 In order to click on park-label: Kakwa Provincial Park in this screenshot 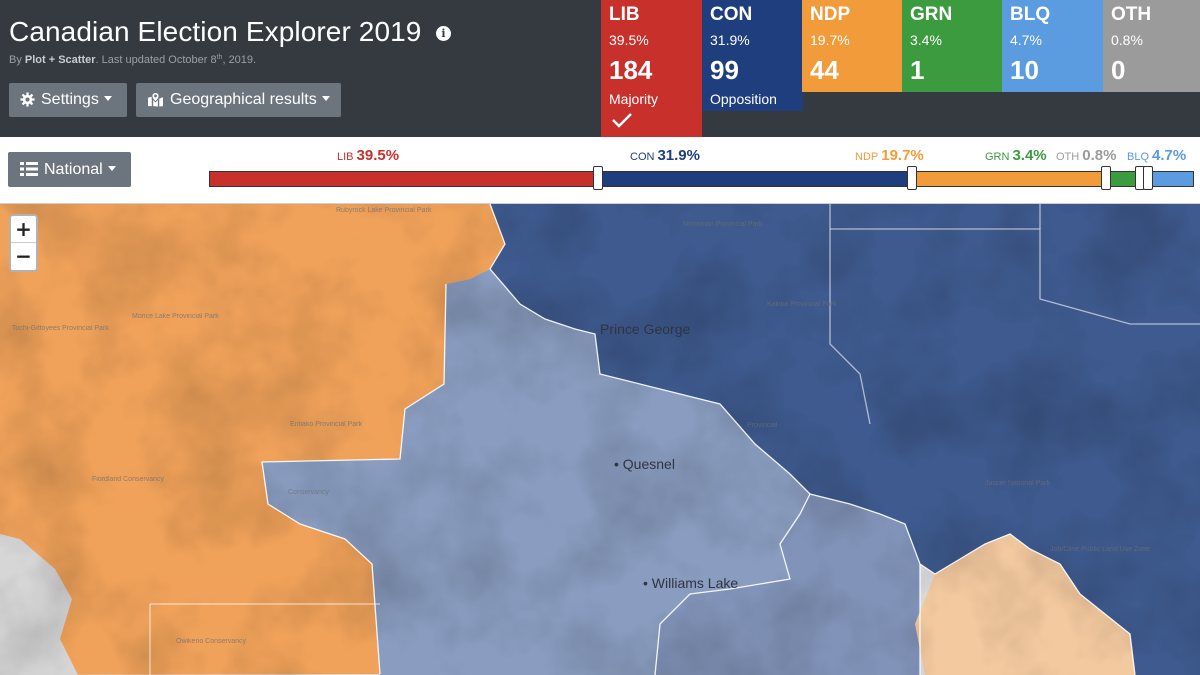, I will do `click(802, 304)`.